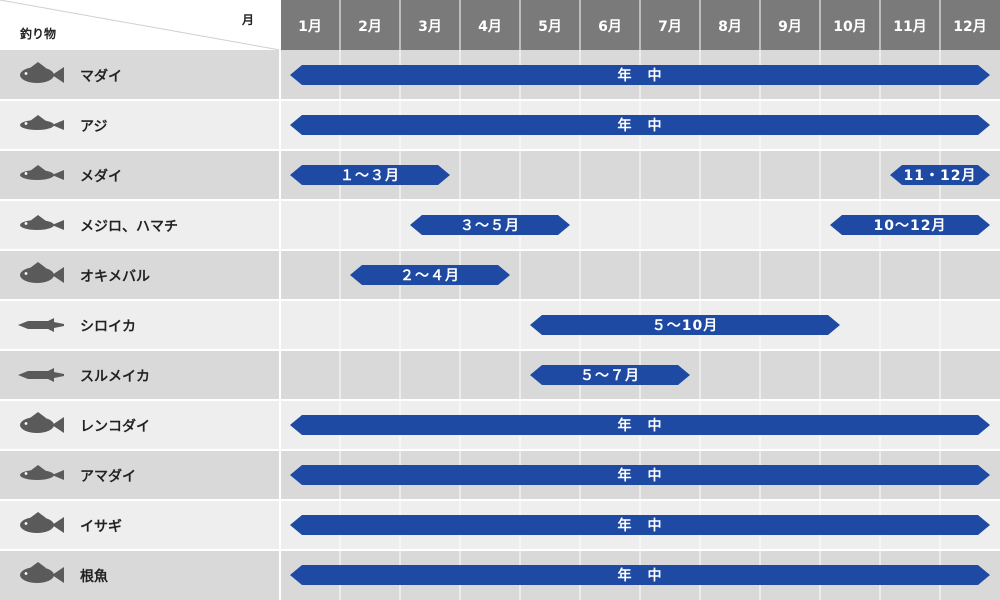 The image size is (1000, 600). Describe the element at coordinates (115, 377) in the screenshot. I see `fish-name: スルメイカ` at that location.